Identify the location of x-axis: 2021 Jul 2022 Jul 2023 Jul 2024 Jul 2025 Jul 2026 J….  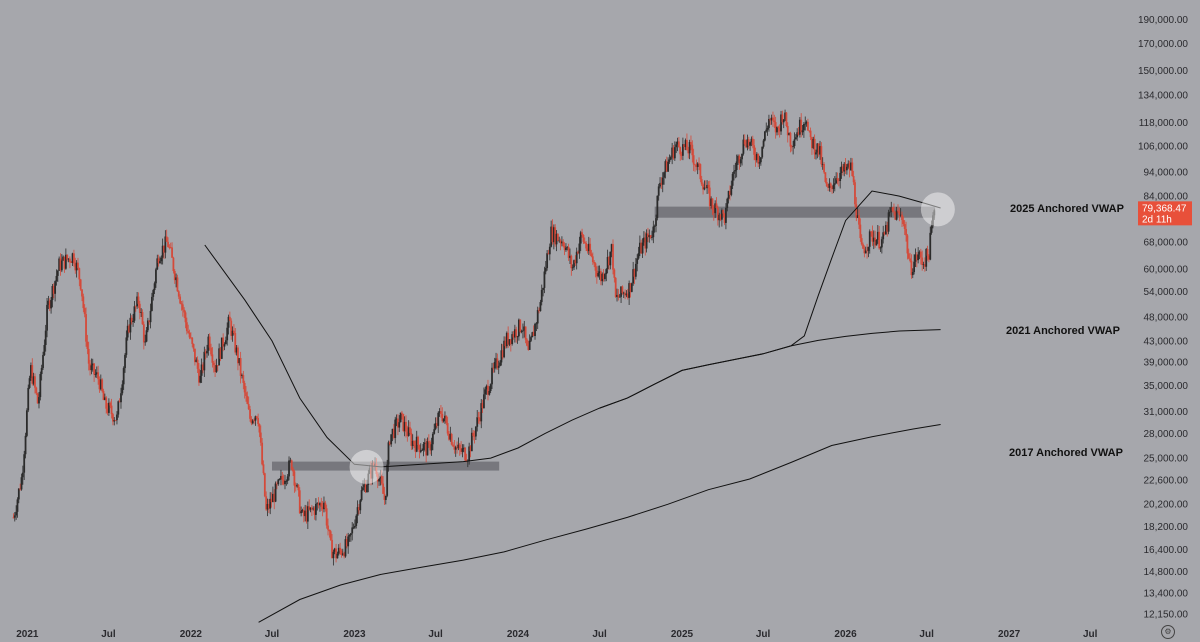
(556, 634).